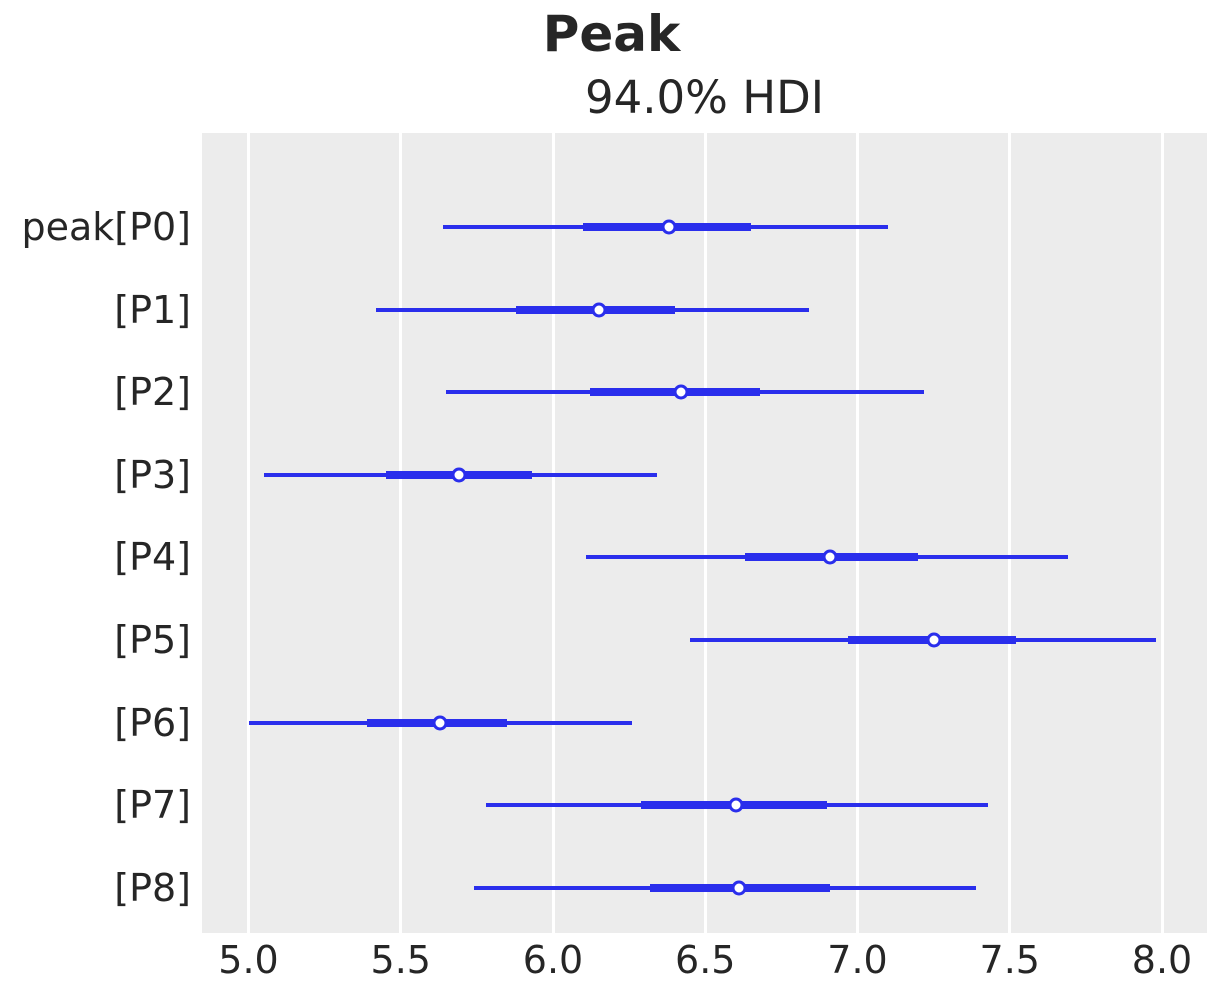  What do you see at coordinates (152, 640) in the screenshot?
I see `y-tick-label: [P5]` at bounding box center [152, 640].